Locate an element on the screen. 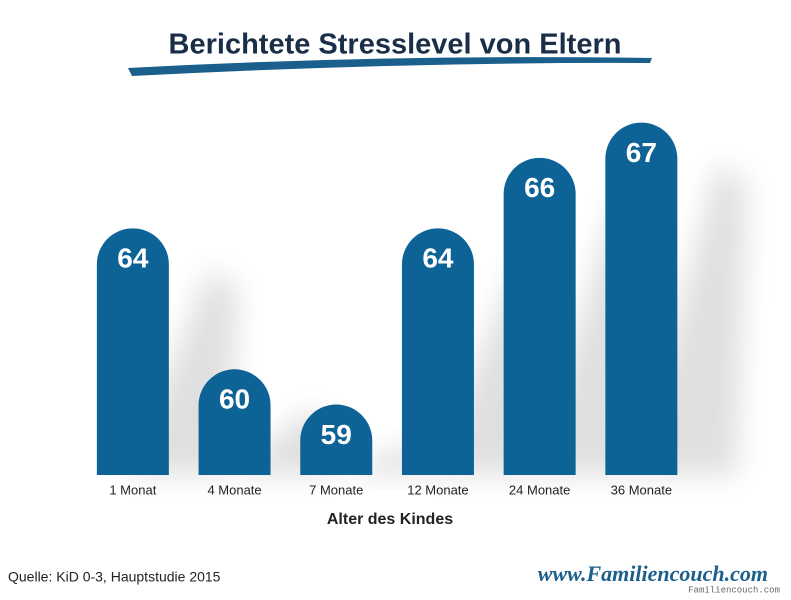  x-tick-label: 7 Monate is located at coordinates (336, 489).